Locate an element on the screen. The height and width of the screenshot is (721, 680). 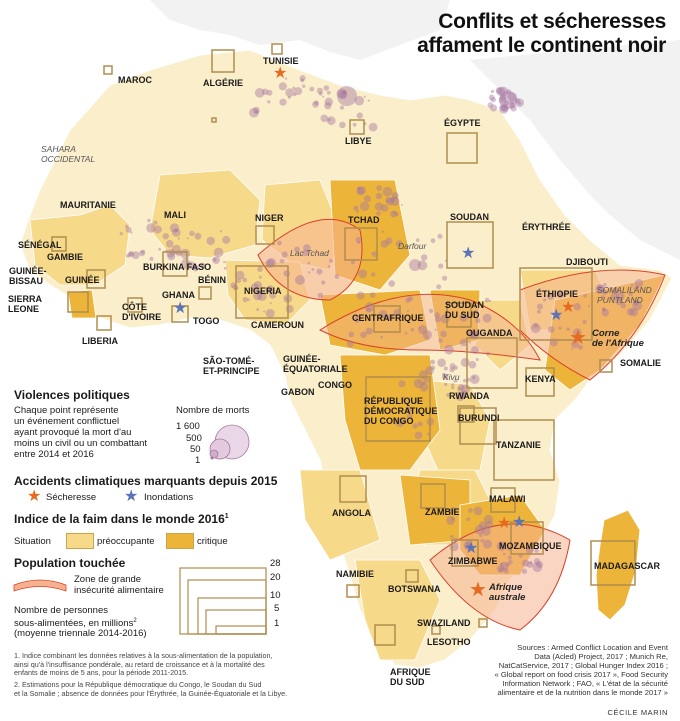
legend-hunger-note: 1 is located at coordinates (226, 516).